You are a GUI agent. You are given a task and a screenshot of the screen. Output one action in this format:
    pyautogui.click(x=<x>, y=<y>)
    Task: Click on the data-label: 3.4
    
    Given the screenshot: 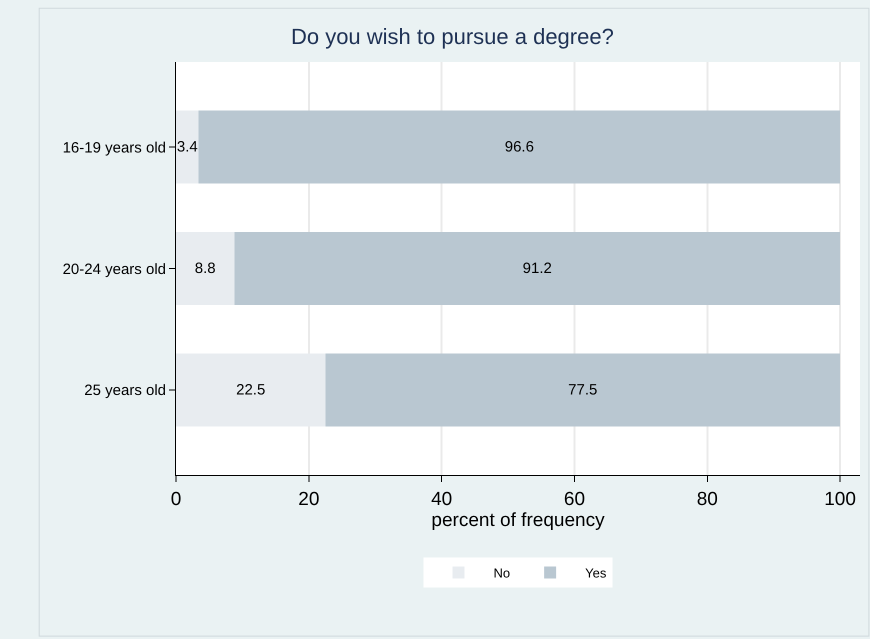 What is the action you would take?
    pyautogui.click(x=187, y=147)
    